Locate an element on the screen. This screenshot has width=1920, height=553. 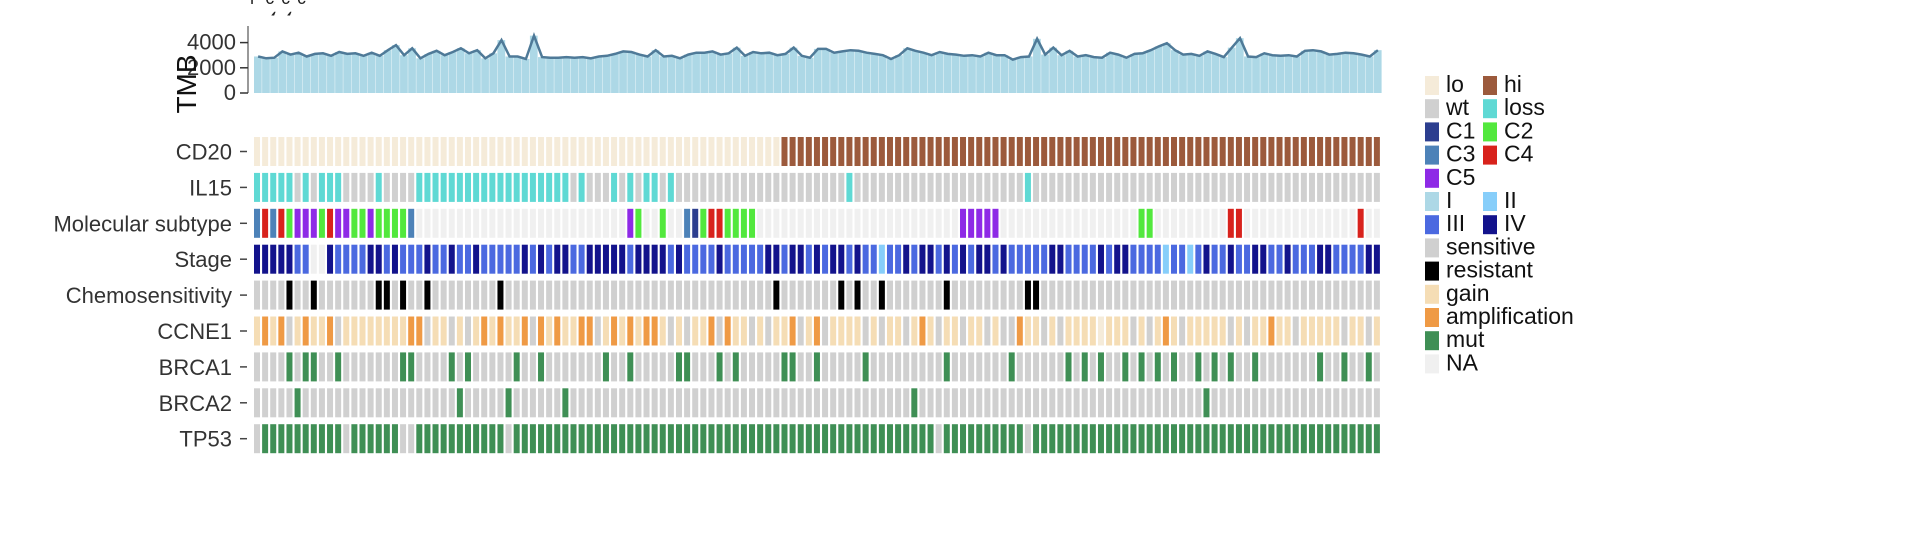
legend-label: C1 is located at coordinates (1460, 130).